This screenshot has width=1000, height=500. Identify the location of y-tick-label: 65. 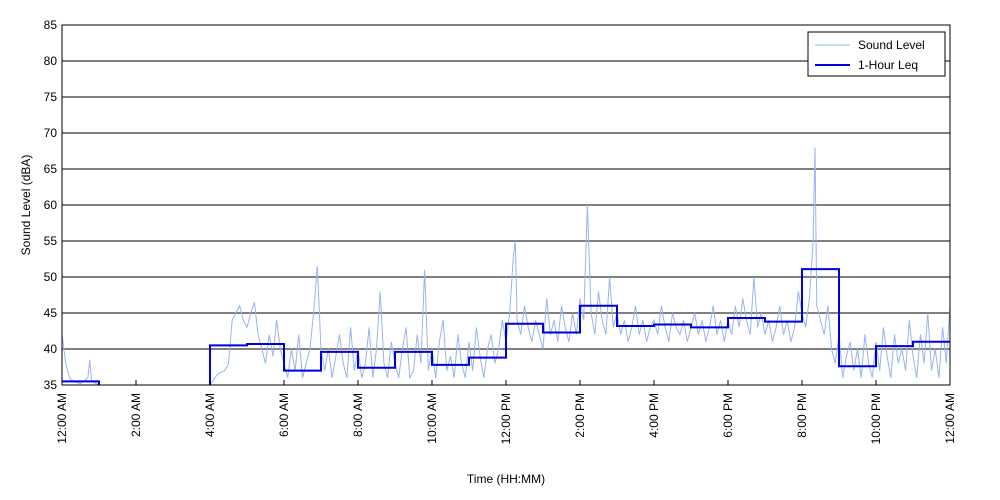
(51, 169).